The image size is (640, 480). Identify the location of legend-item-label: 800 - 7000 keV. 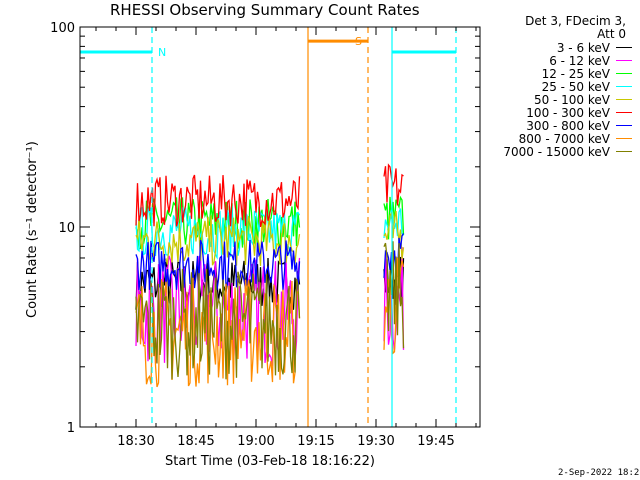
(564, 138).